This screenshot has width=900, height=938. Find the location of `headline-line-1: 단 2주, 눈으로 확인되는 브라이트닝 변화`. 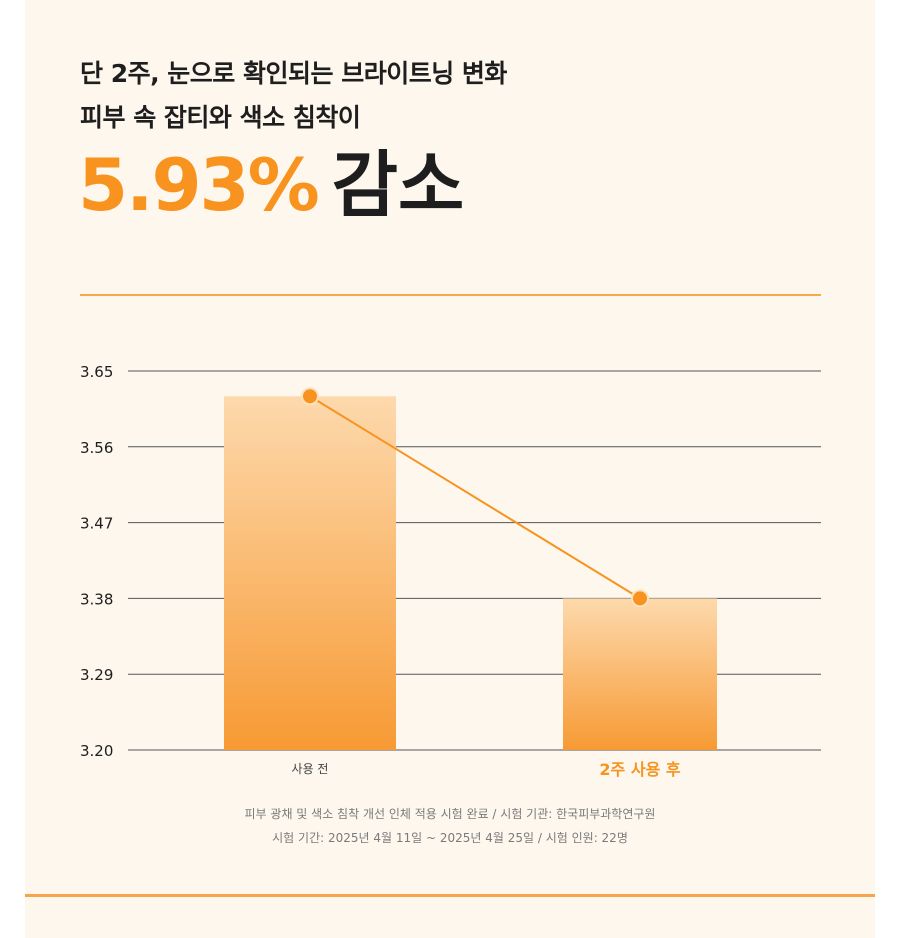

headline-line-1: 단 2주, 눈으로 확인되는 브라이트닝 변화 is located at coordinates (293, 73).